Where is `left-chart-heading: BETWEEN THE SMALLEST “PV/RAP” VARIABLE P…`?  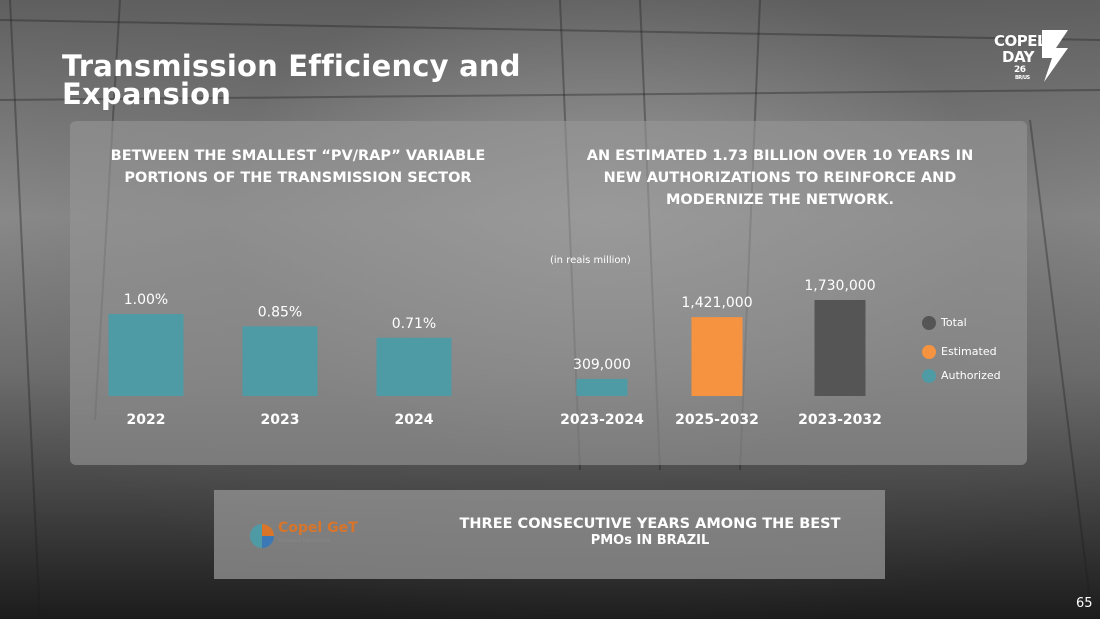 left-chart-heading: BETWEEN THE SMALLEST “PV/RAP” VARIABLE P… is located at coordinates (298, 167).